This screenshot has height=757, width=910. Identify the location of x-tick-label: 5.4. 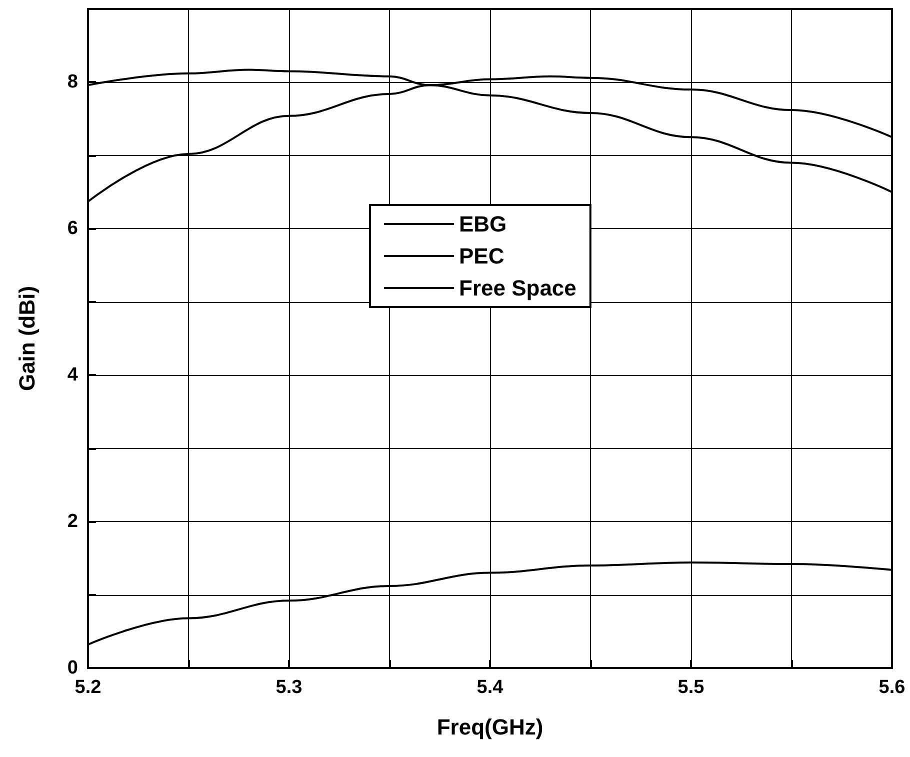
(490, 687).